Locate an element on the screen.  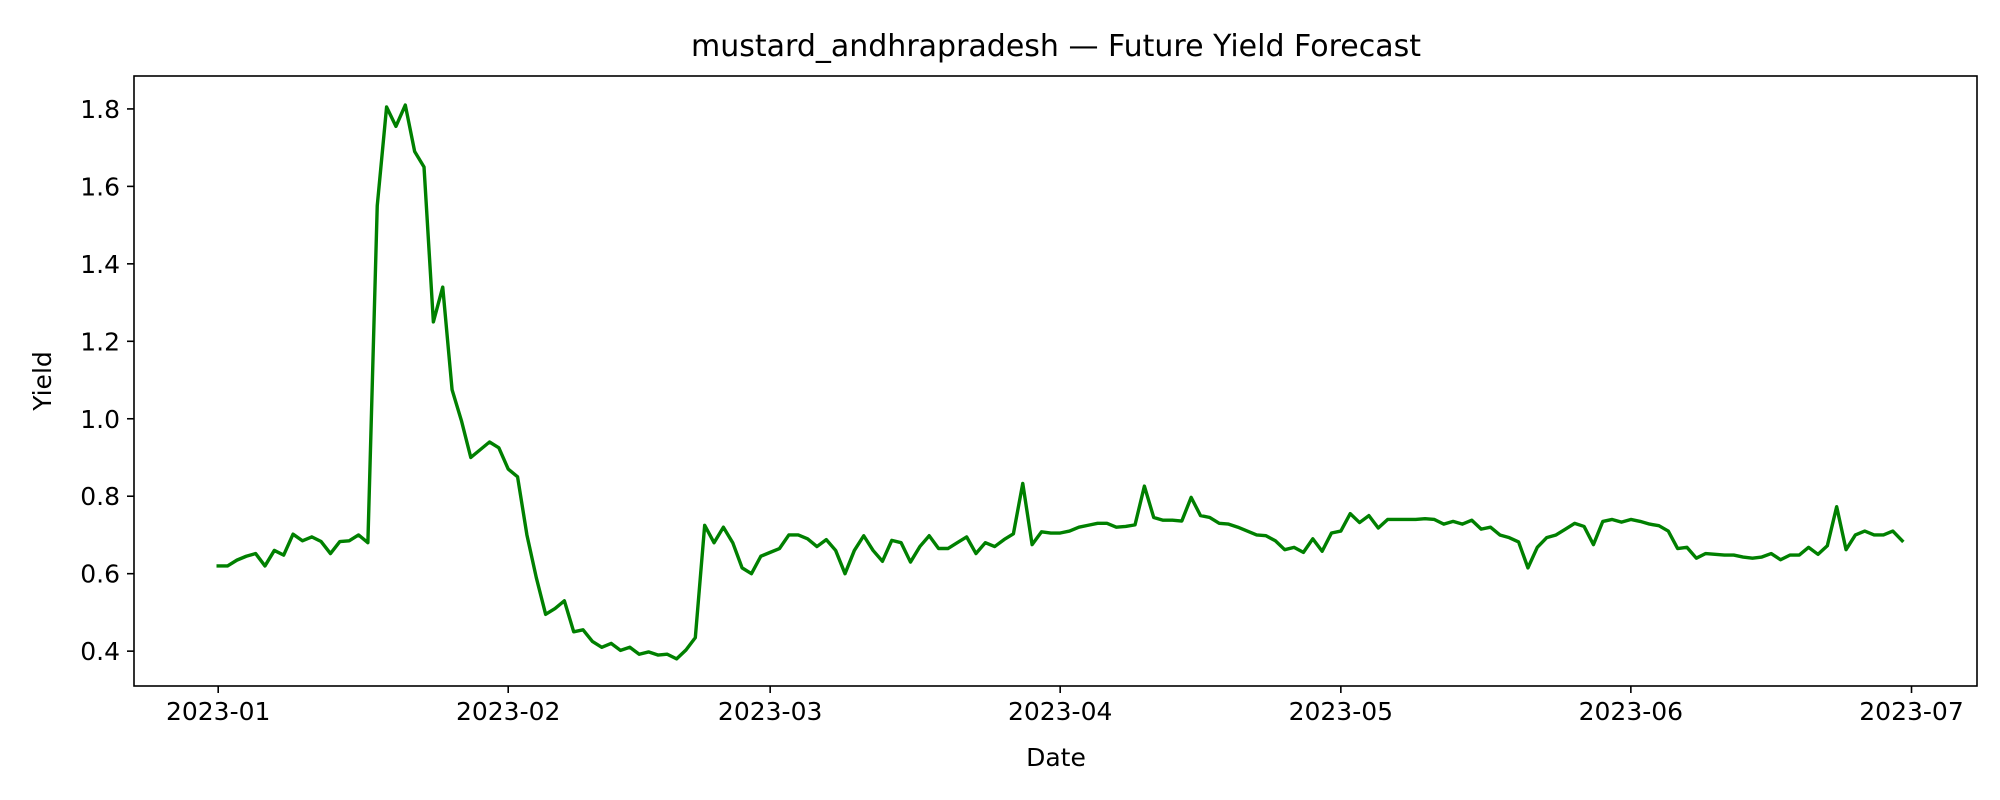
x-axis-label: Date is located at coordinates (1056, 757).